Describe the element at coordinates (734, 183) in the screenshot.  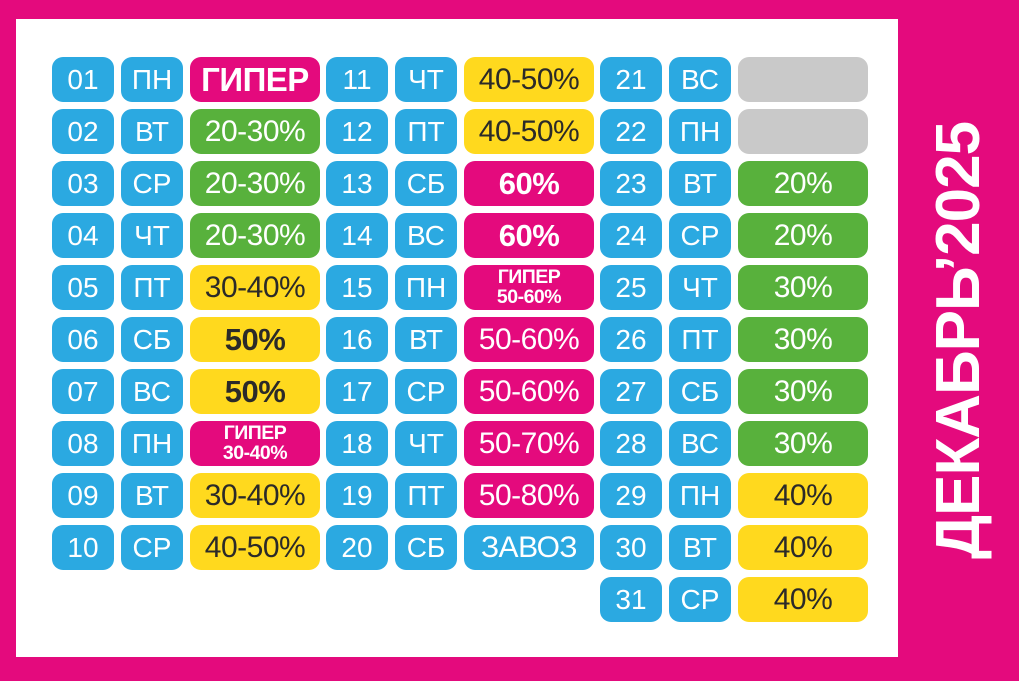
I see `day-row: 23 ВТ 20%` at that location.